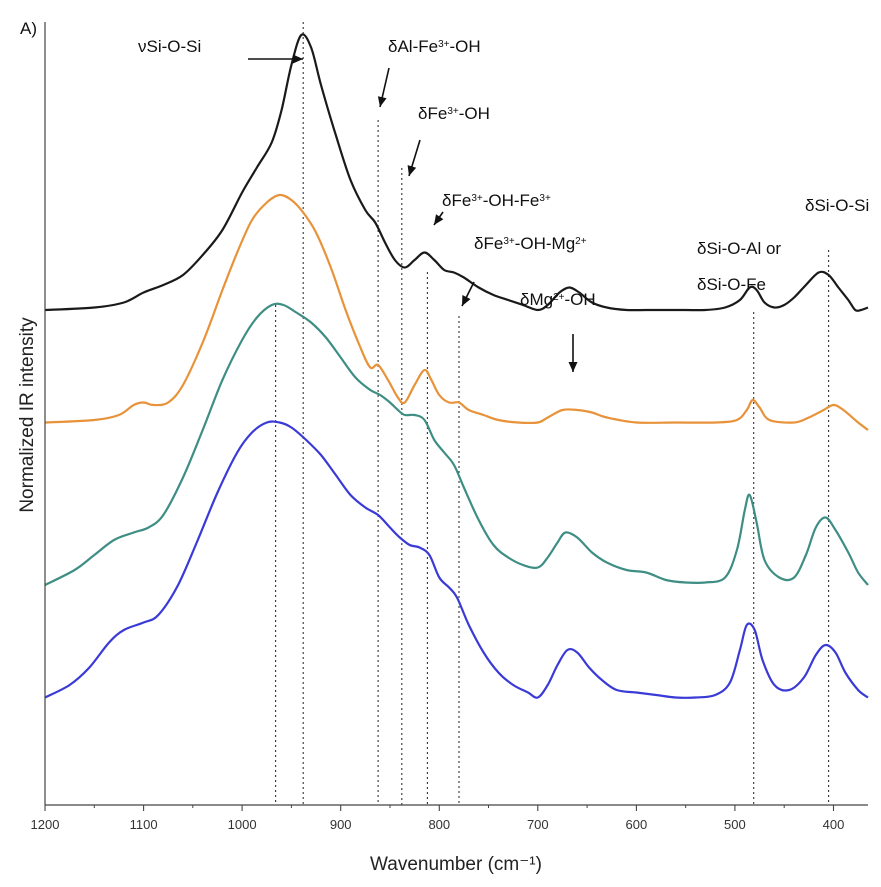 The width and height of the screenshot is (881, 887). Describe the element at coordinates (242, 824) in the screenshot. I see `x-tick-label-1000: 1000` at that location.